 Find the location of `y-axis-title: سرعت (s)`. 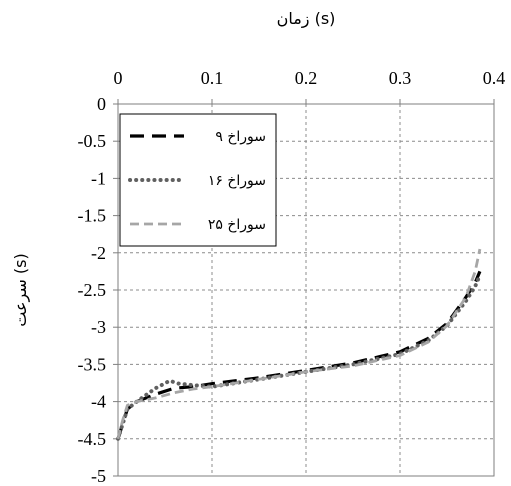

y-axis-title: سرعت (s) is located at coordinates (21, 289).